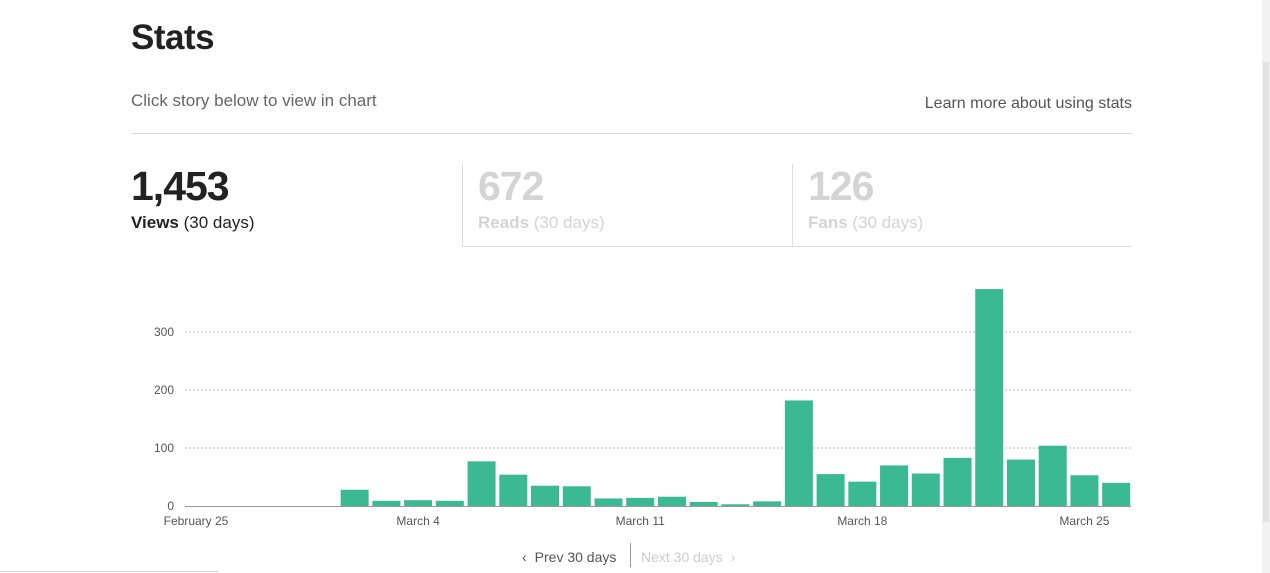  What do you see at coordinates (296, 205) in the screenshot?
I see `stat-views-tab: 1,453 Views (30 days)` at bounding box center [296, 205].